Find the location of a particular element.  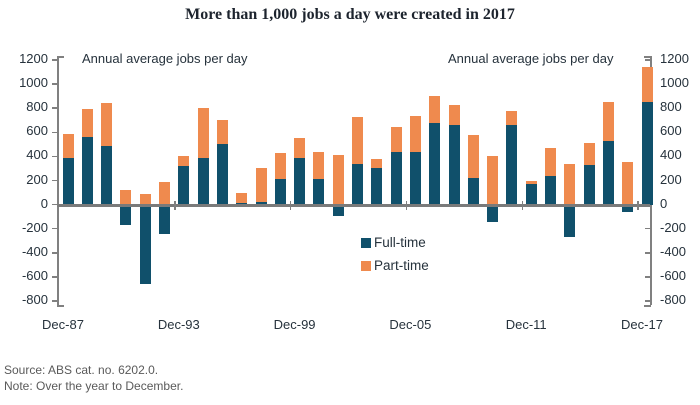

x-axis-zero-line is located at coordinates (353, 205).